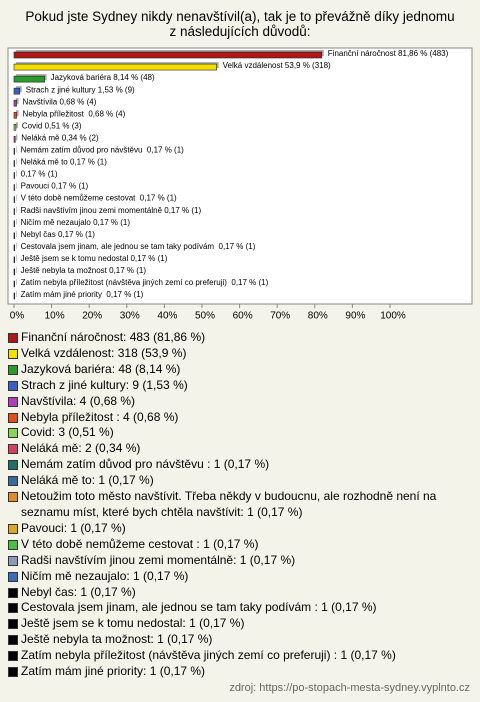 This screenshot has height=702, width=480. What do you see at coordinates (74, 113) in the screenshot?
I see `bar-label: Nebyla příležitost 0,68 % (4)` at bounding box center [74, 113].